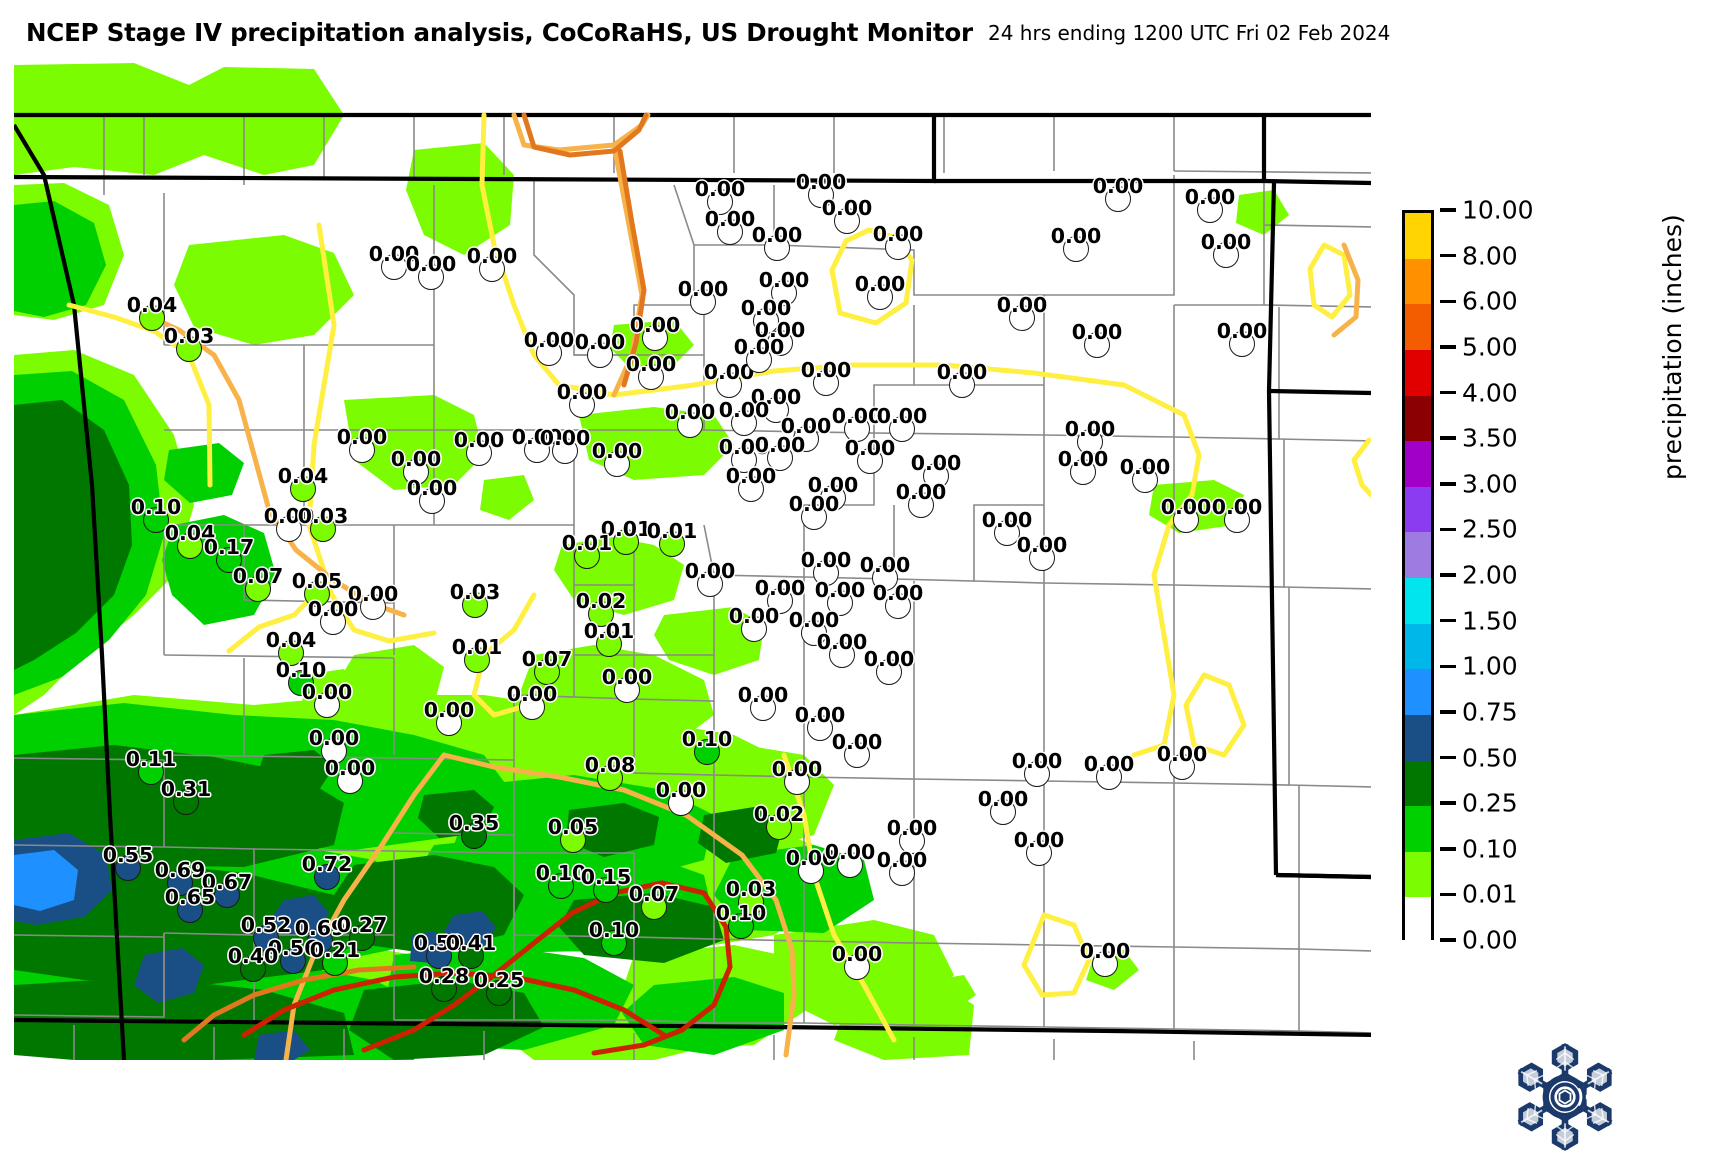  What do you see at coordinates (190, 904) in the screenshot?
I see `station-marker: 0.65` at bounding box center [190, 904].